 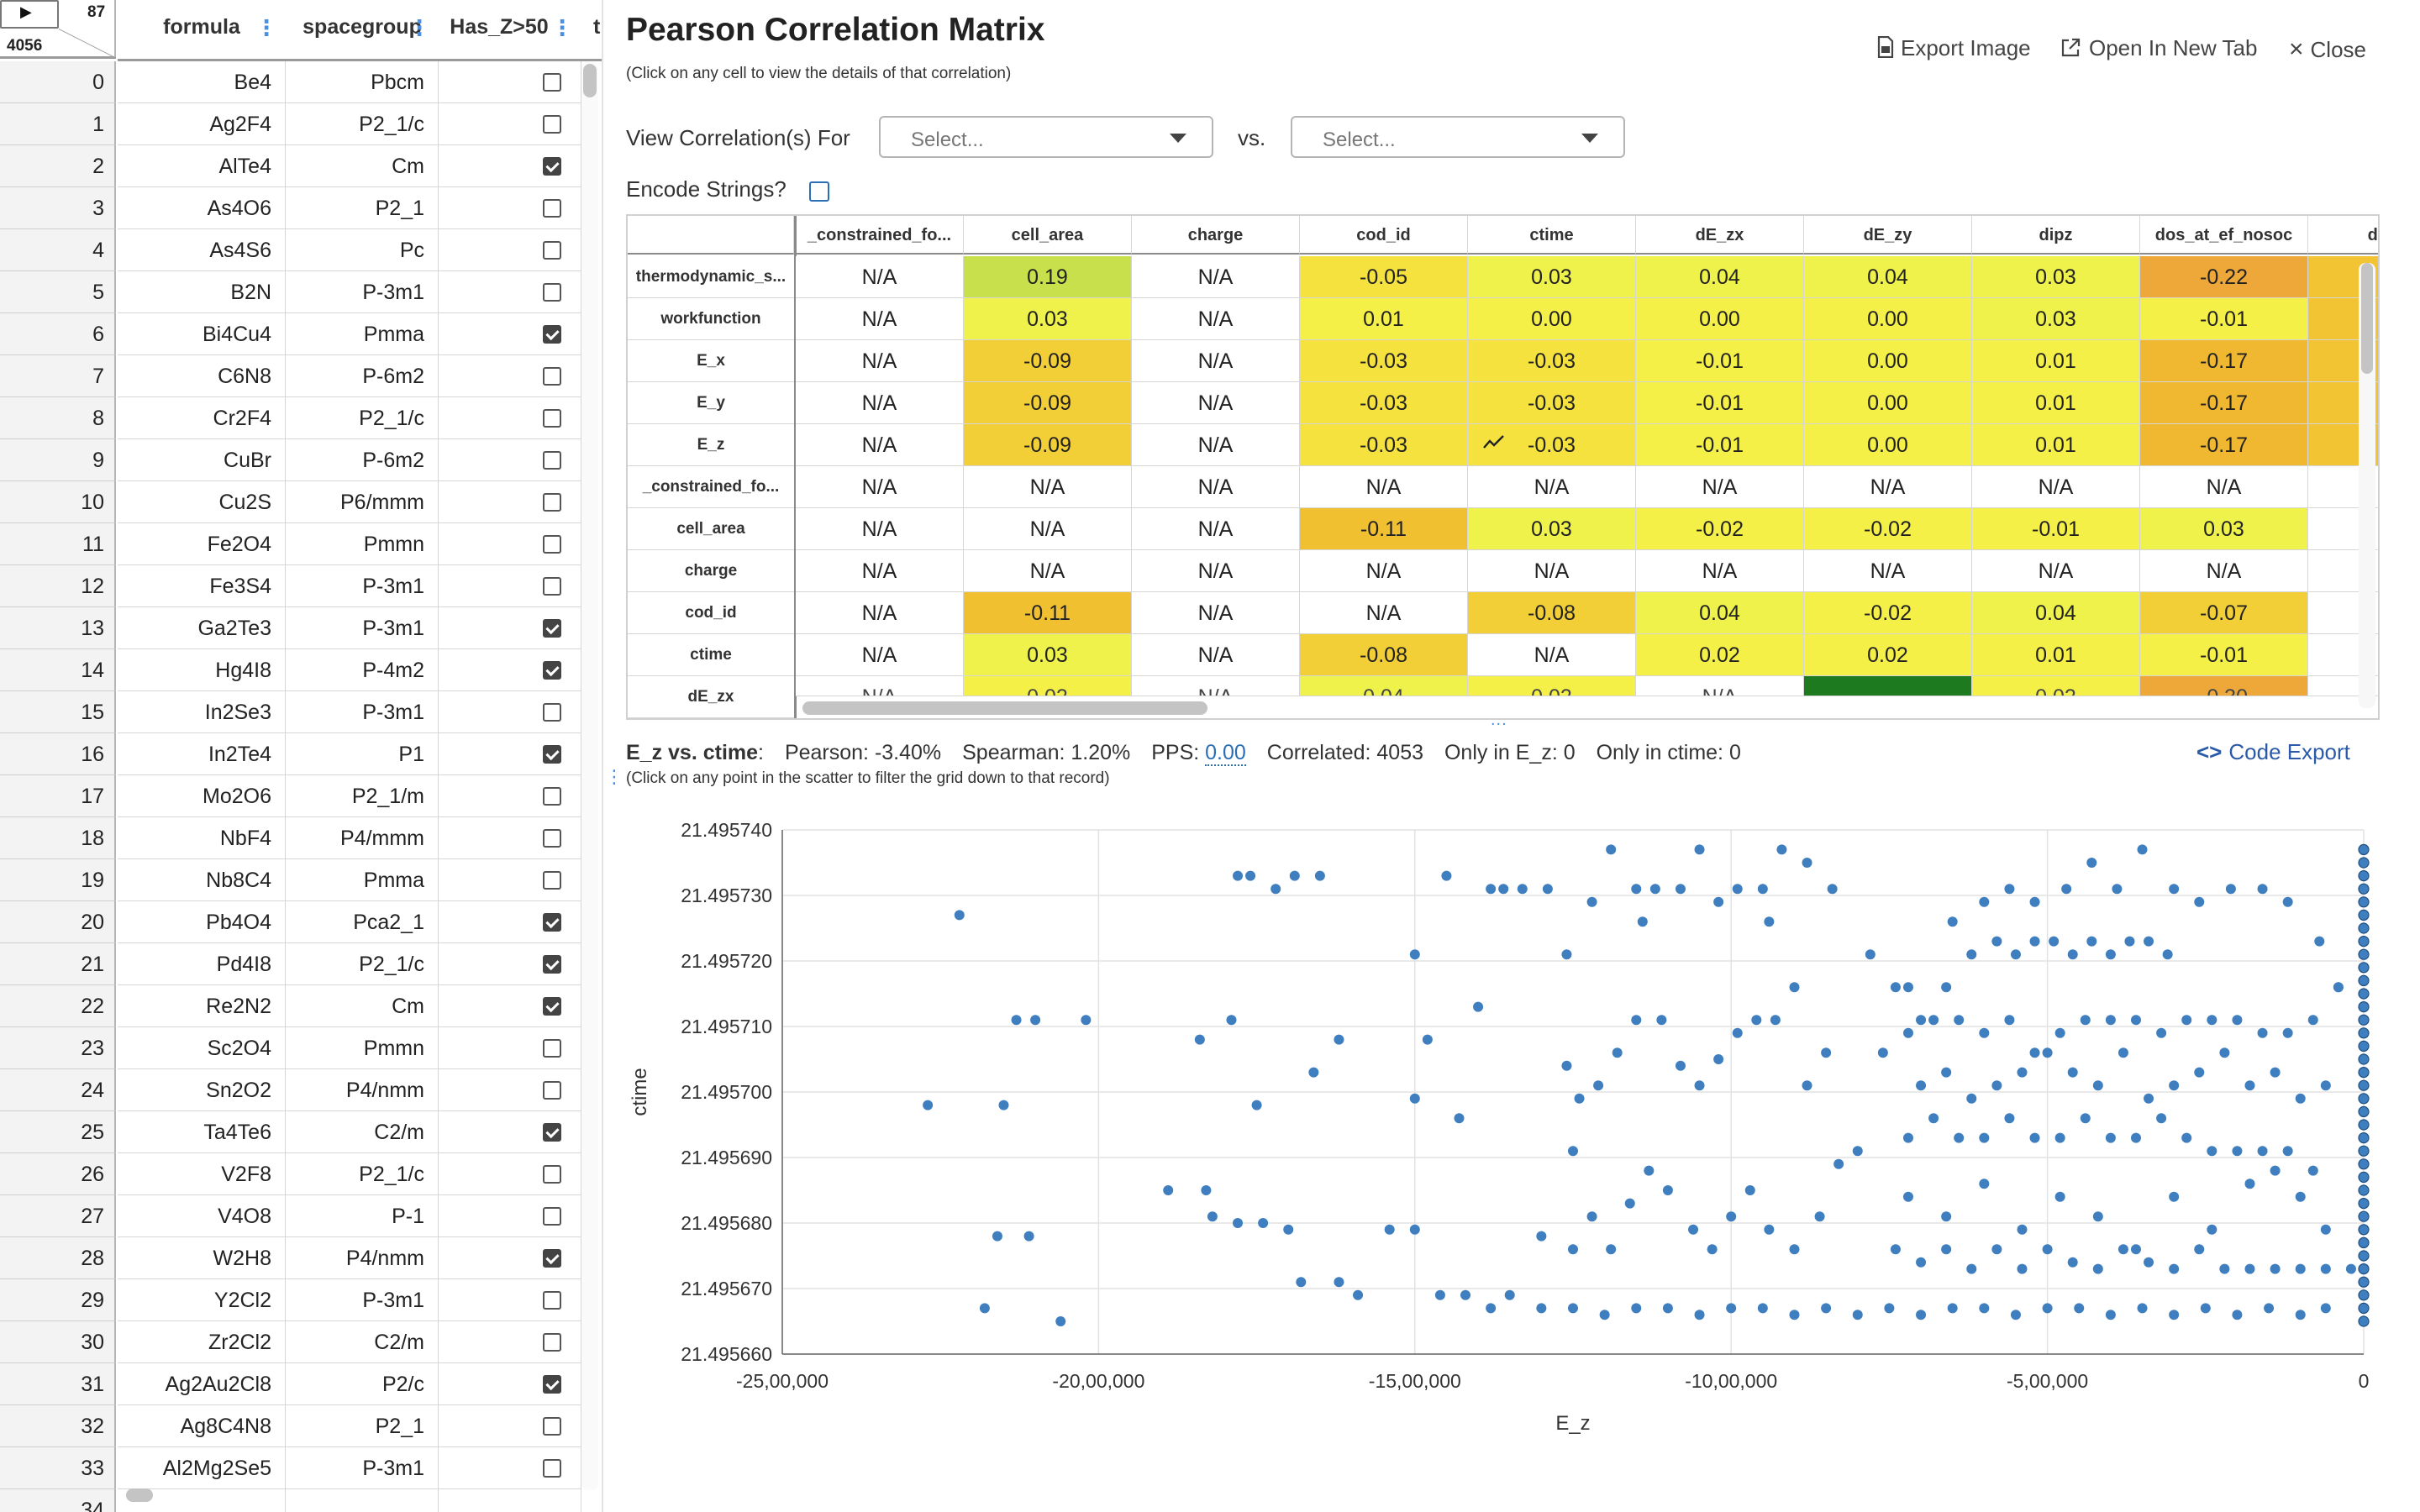 What do you see at coordinates (362, 460) in the screenshot?
I see `cell-spacegroup: P-6m2` at bounding box center [362, 460].